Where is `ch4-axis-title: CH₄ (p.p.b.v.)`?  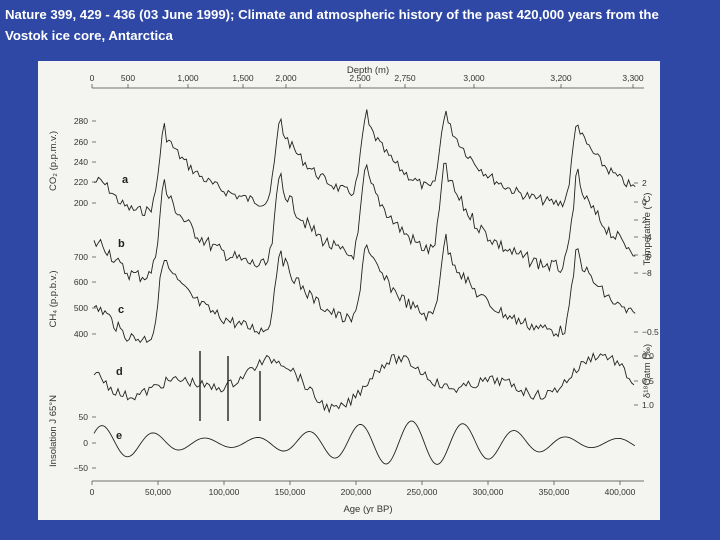 ch4-axis-title: CH₄ (p.p.b.v.) is located at coordinates (53, 298).